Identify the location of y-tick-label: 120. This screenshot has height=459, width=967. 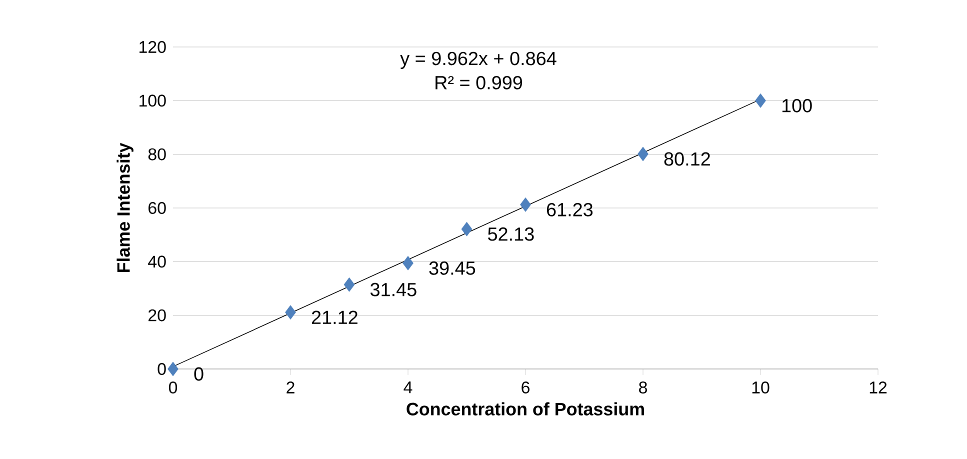
(153, 46).